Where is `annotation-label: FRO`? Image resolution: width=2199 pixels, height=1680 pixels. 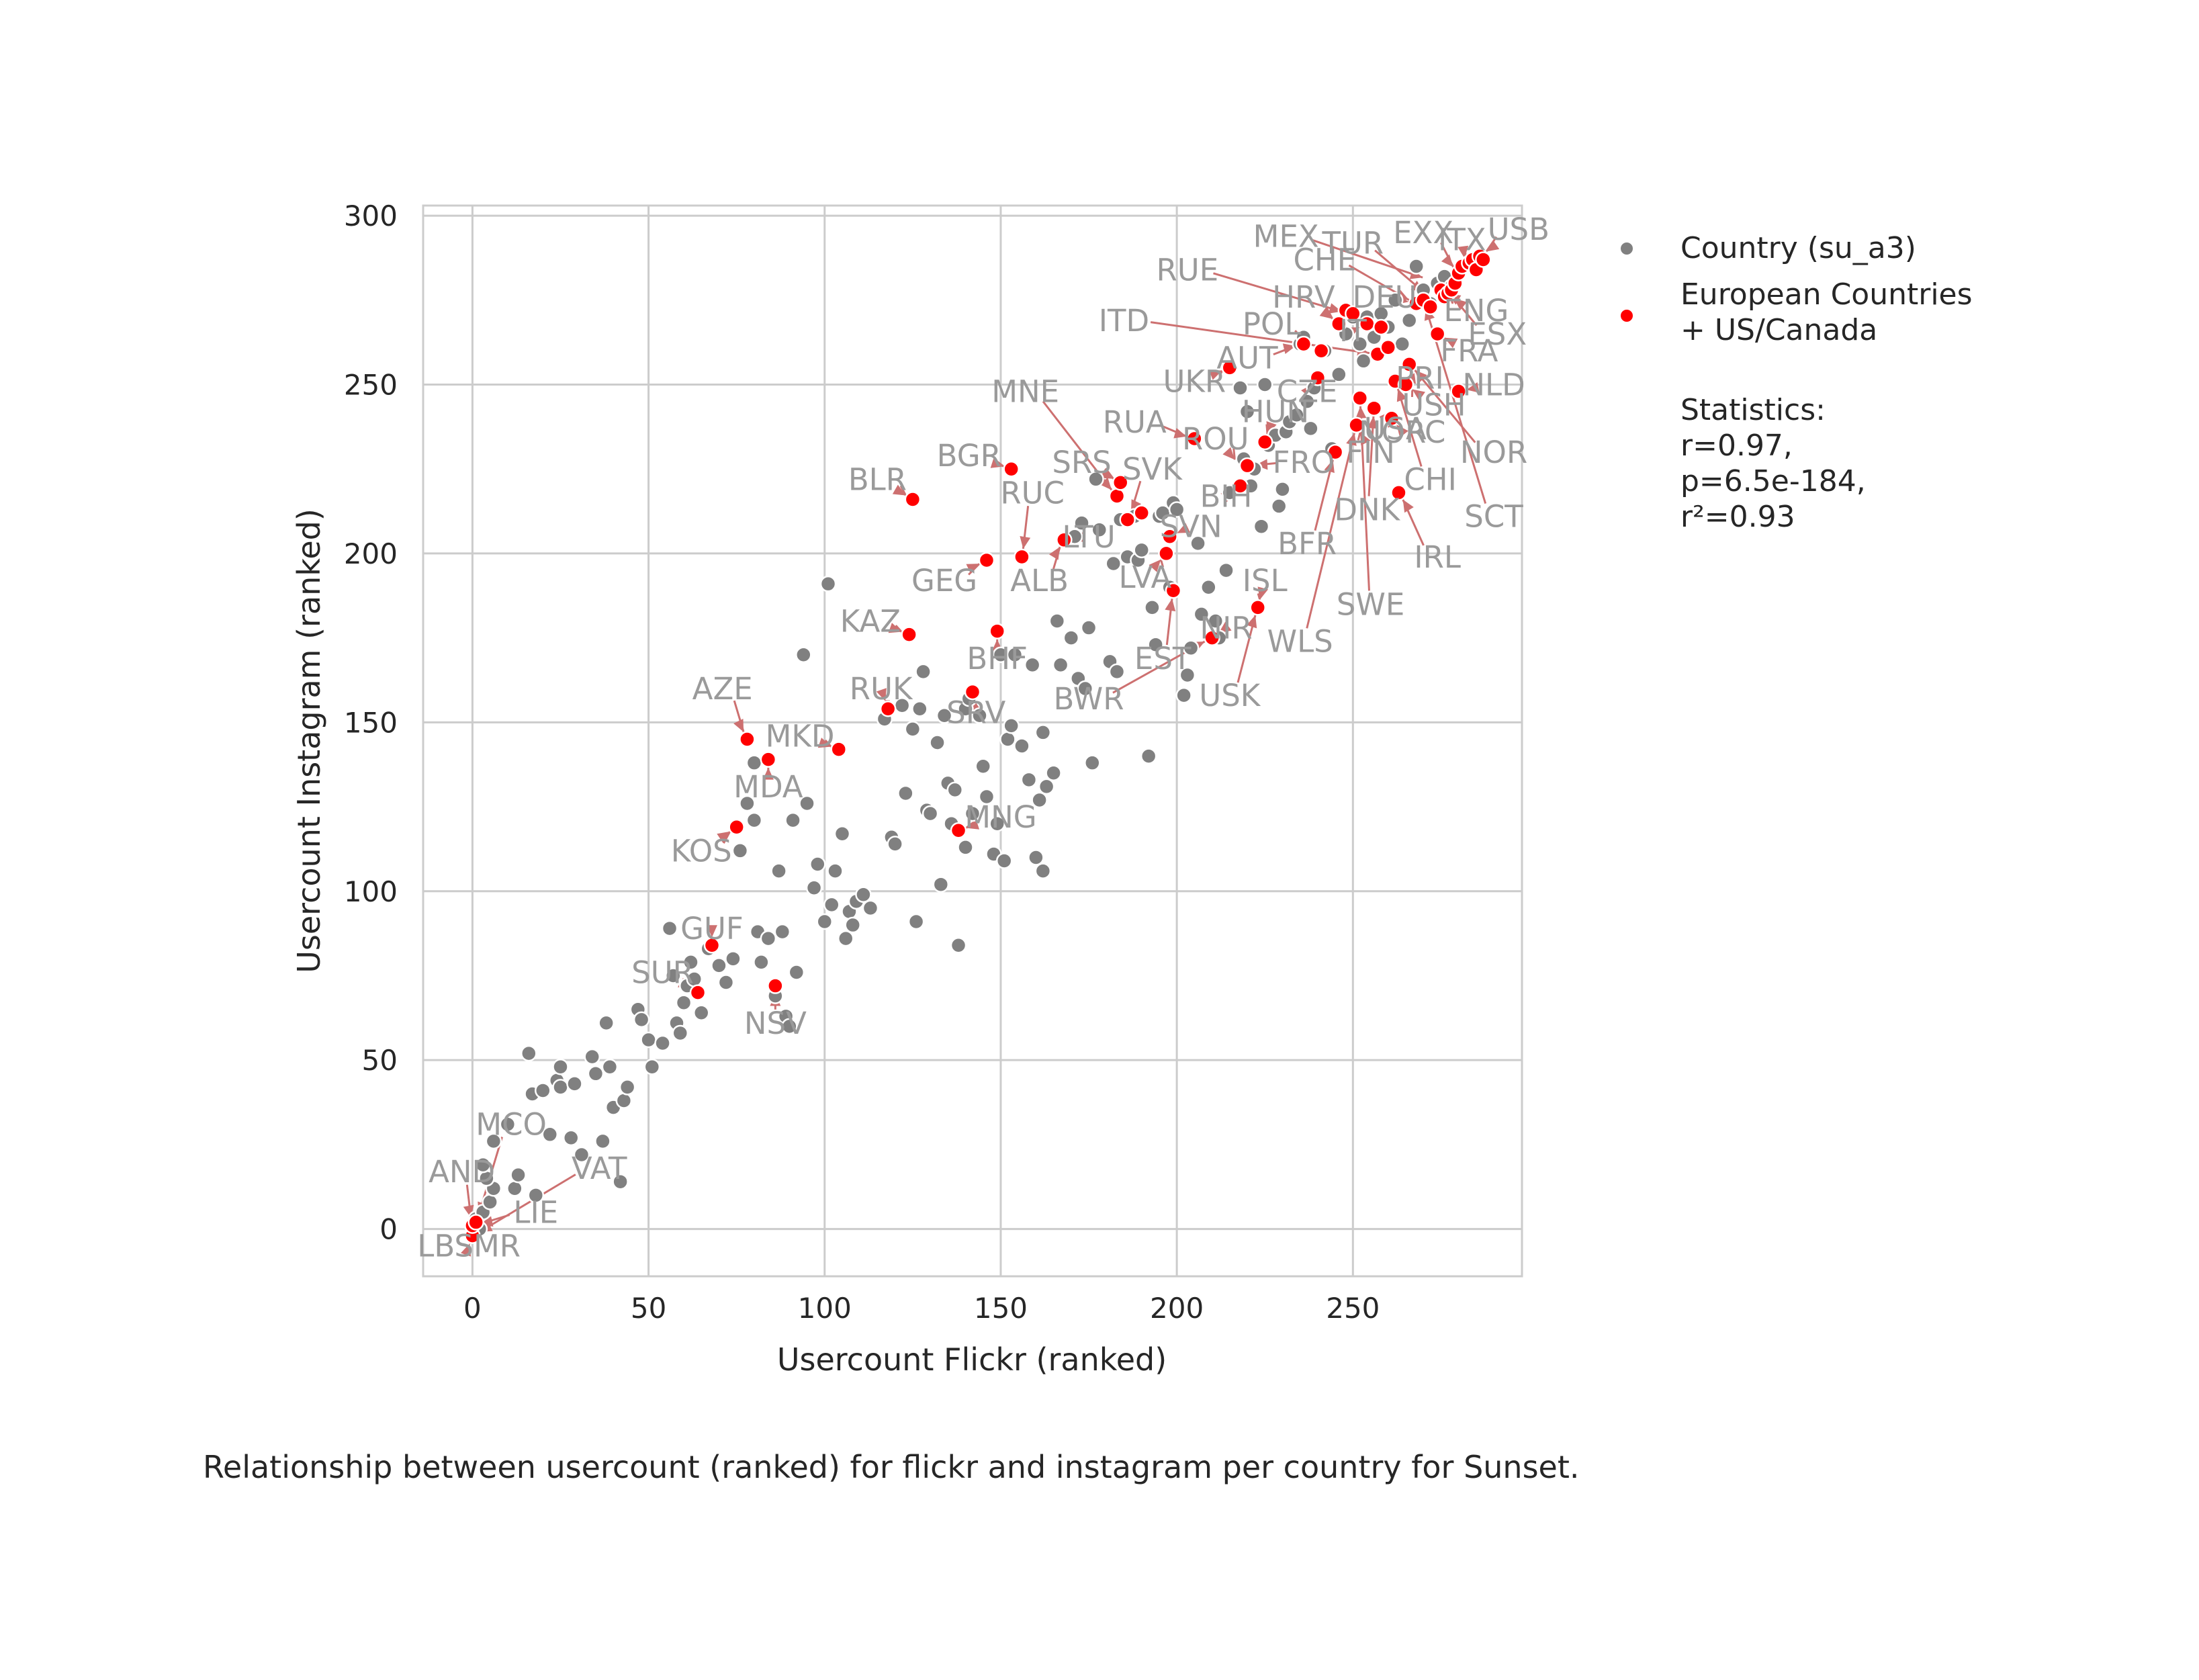 annotation-label: FRO is located at coordinates (1304, 462).